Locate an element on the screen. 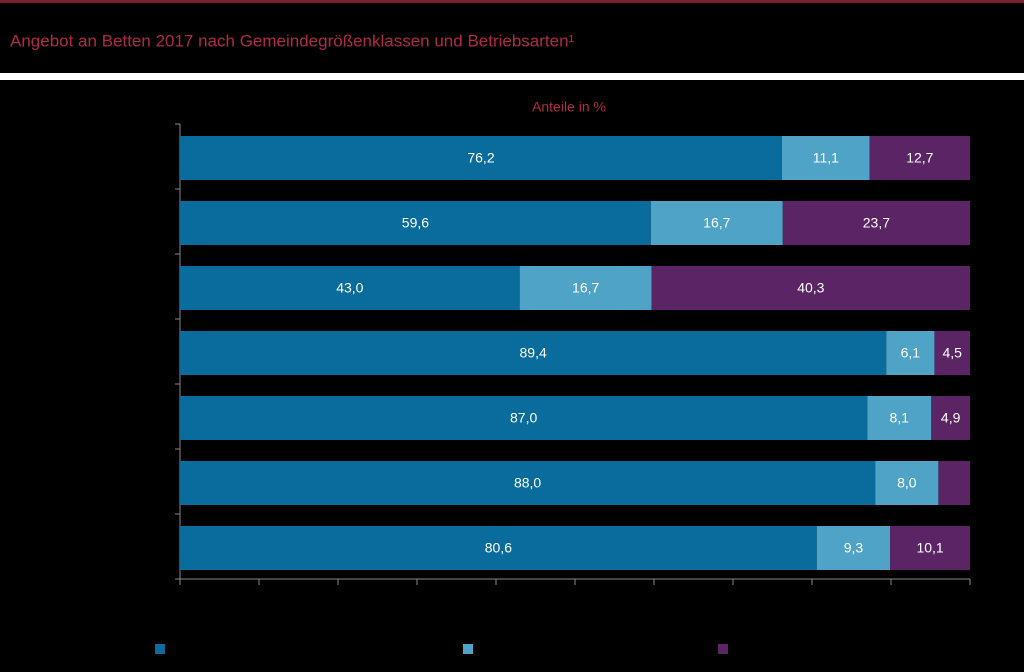  value-label: 88,0 is located at coordinates (527, 483).